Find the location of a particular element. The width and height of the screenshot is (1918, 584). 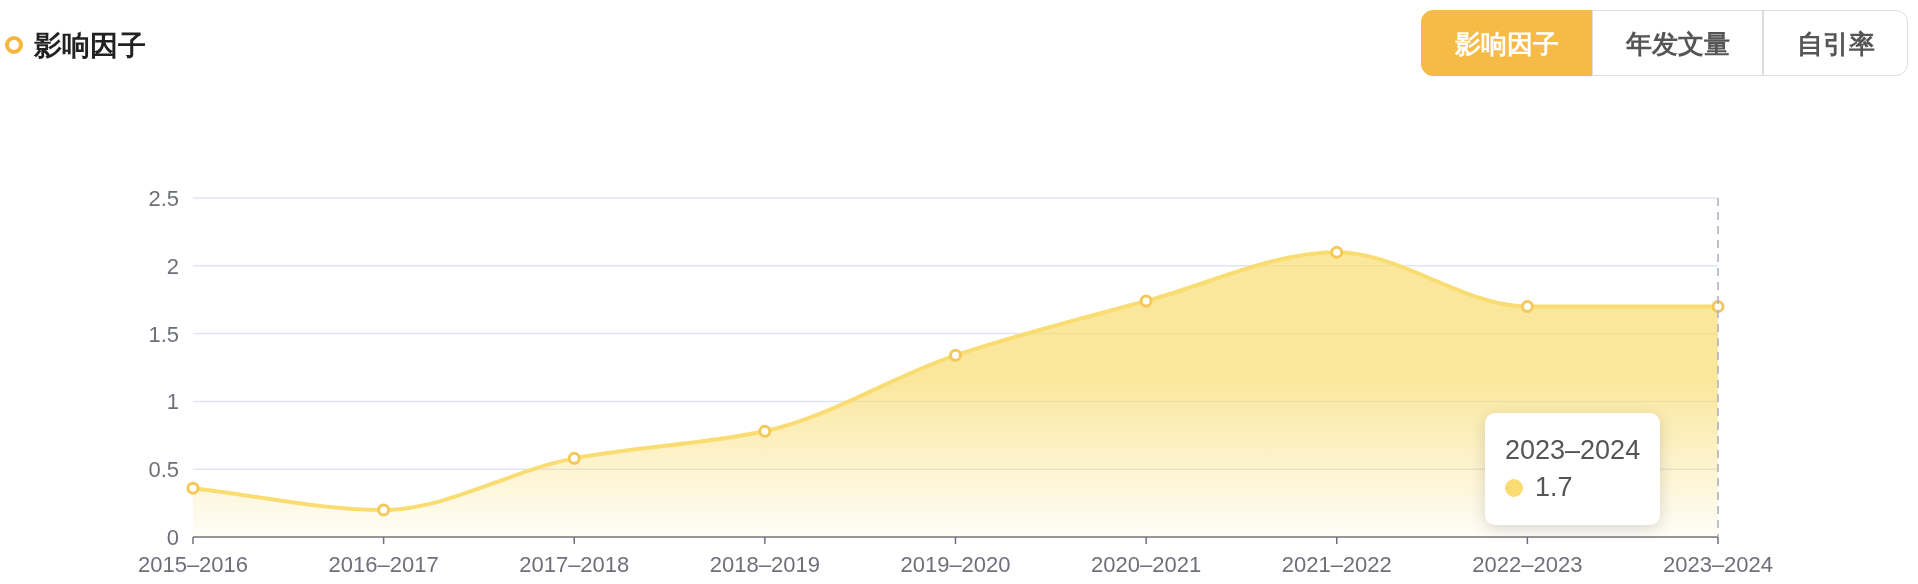

text: 年发文量 is located at coordinates (1677, 43).